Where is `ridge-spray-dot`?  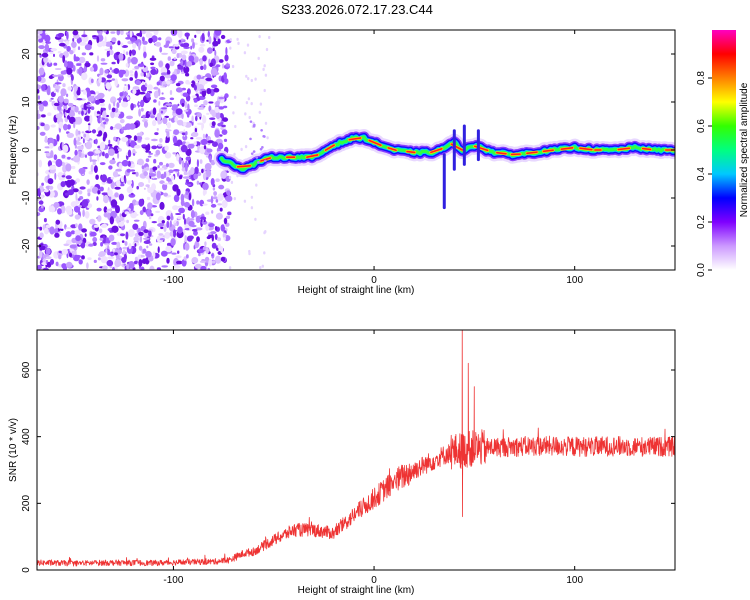 ridge-spray-dot is located at coordinates (261, 130).